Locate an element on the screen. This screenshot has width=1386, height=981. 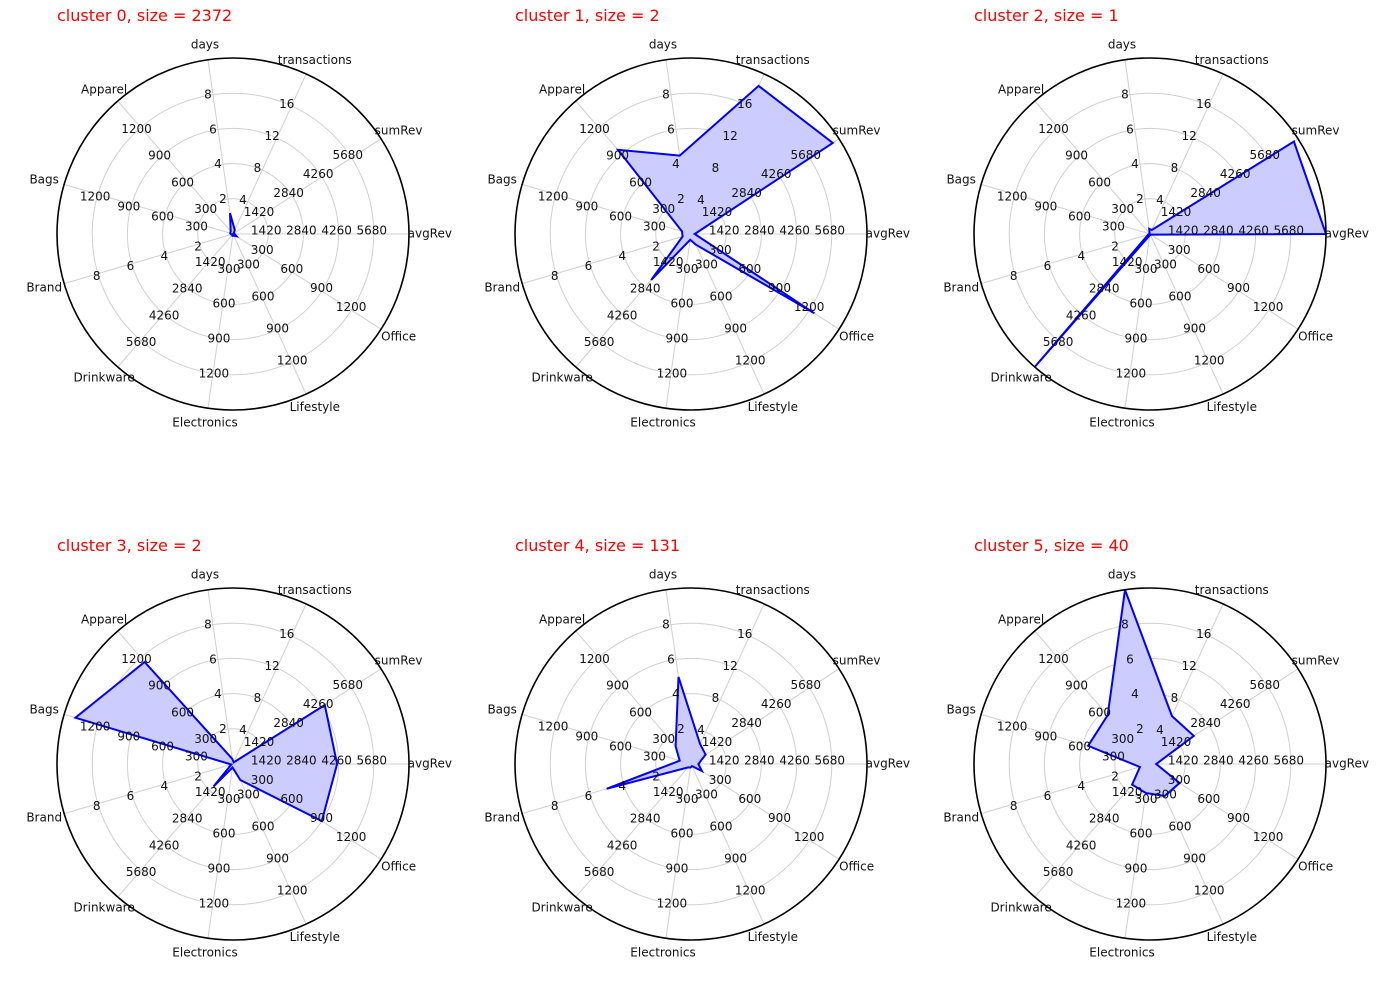
chart-title: cluster 0, size = 2372 is located at coordinates (145, 15).